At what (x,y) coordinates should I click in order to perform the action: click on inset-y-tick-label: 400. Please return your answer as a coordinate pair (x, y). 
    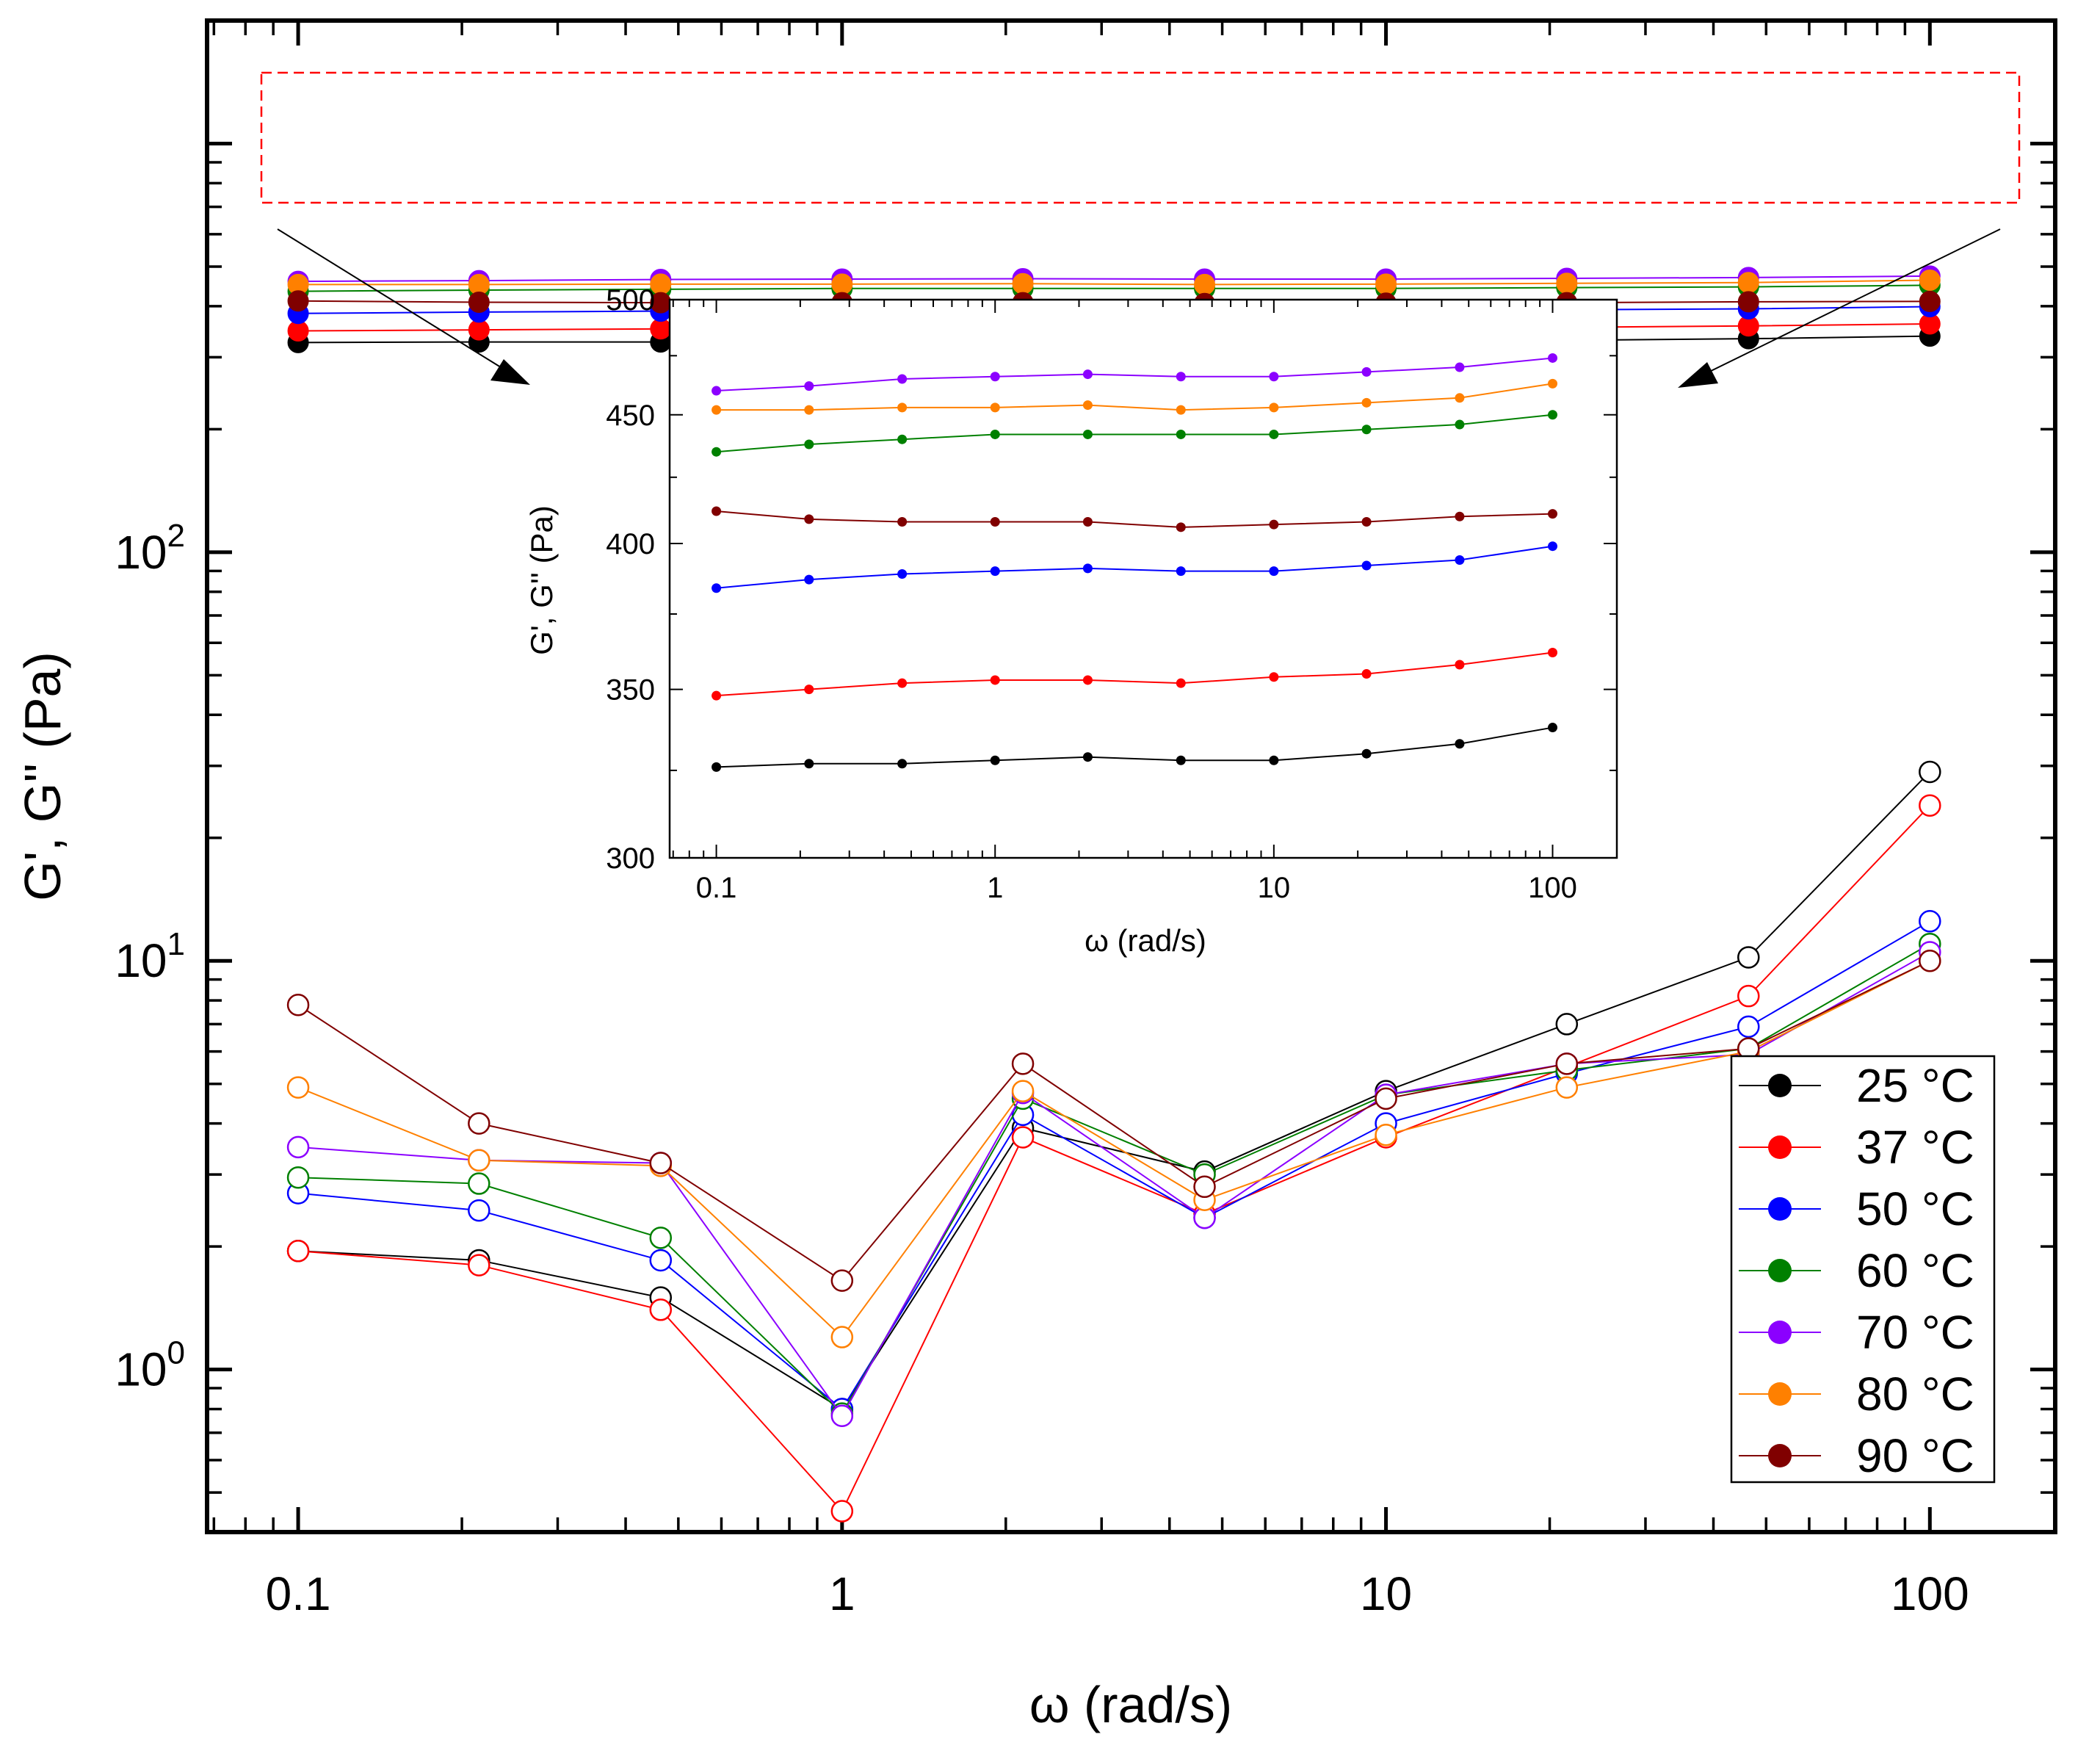
    Looking at the image, I should click on (630, 544).